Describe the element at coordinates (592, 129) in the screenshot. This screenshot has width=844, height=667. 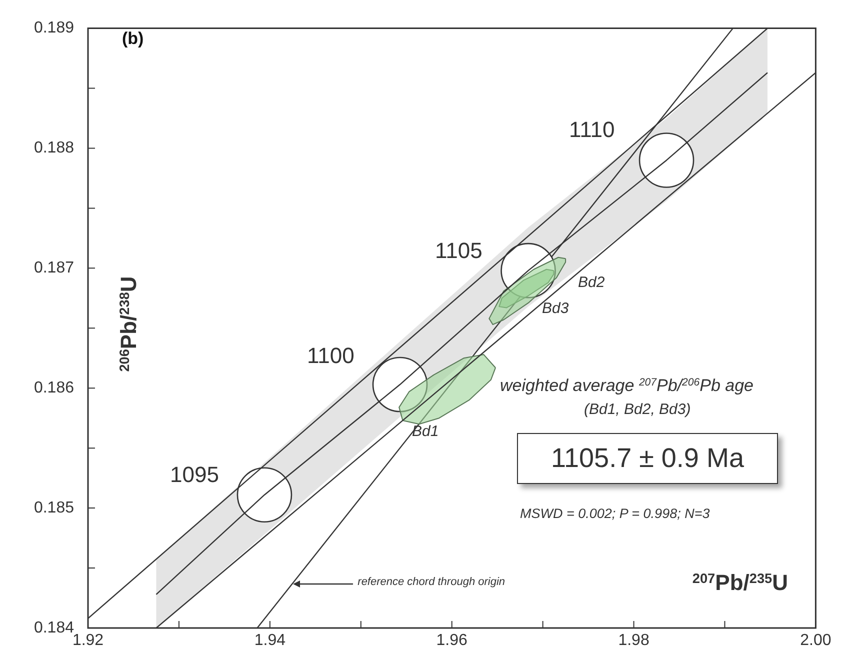
I see `annotation: 1110` at that location.